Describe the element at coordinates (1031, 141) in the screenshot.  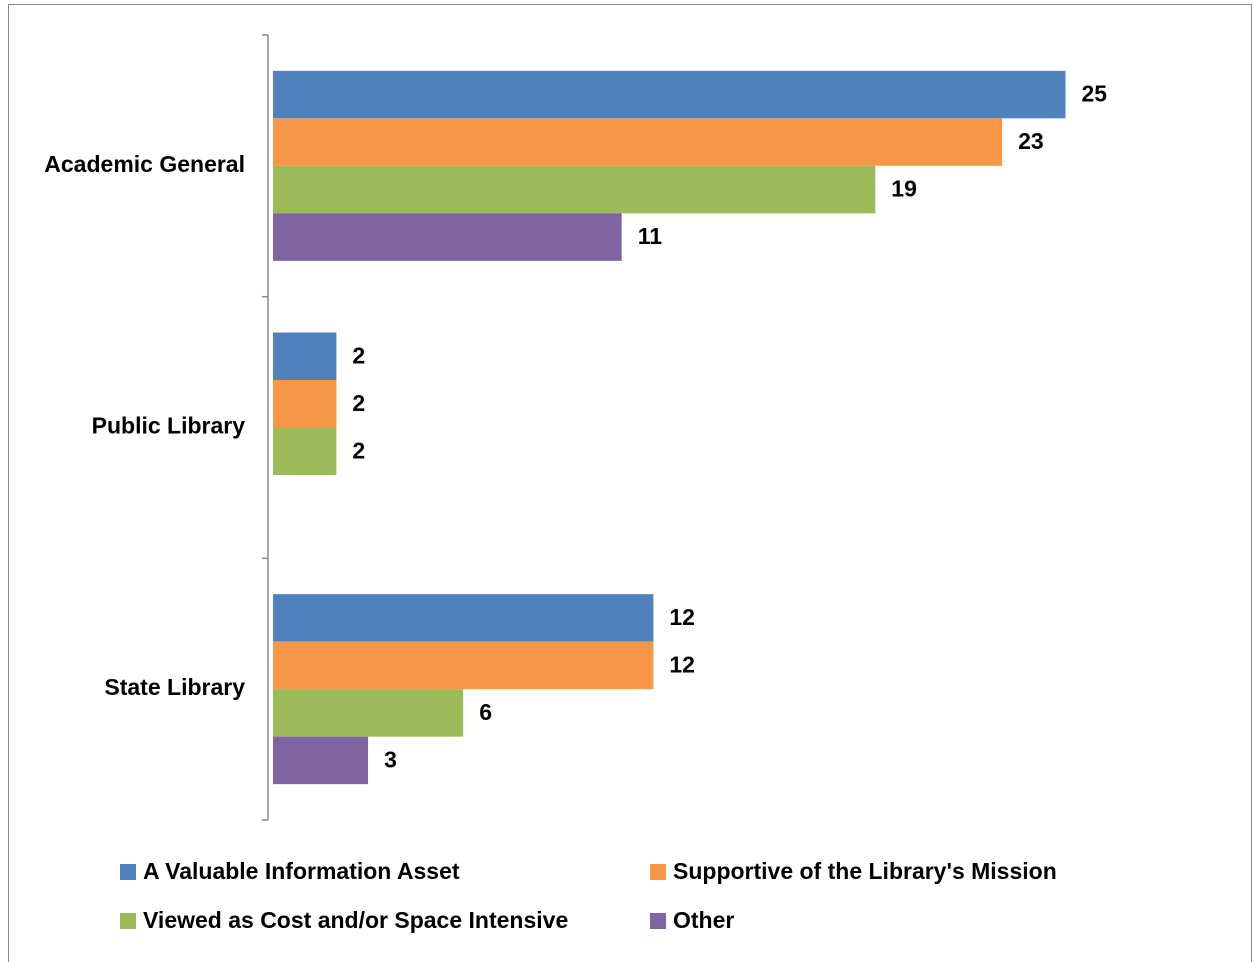
I see `data-label: 23` at that location.